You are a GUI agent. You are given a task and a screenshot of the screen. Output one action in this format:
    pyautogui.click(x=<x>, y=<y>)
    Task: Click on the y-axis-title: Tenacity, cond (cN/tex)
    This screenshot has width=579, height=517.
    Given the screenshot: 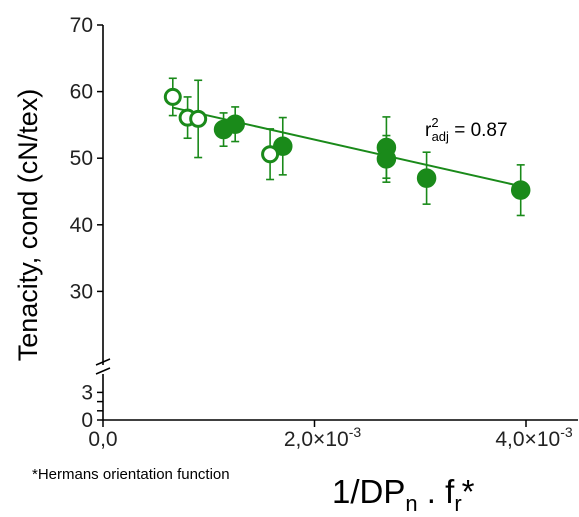 What is the action you would take?
    pyautogui.click(x=28, y=225)
    